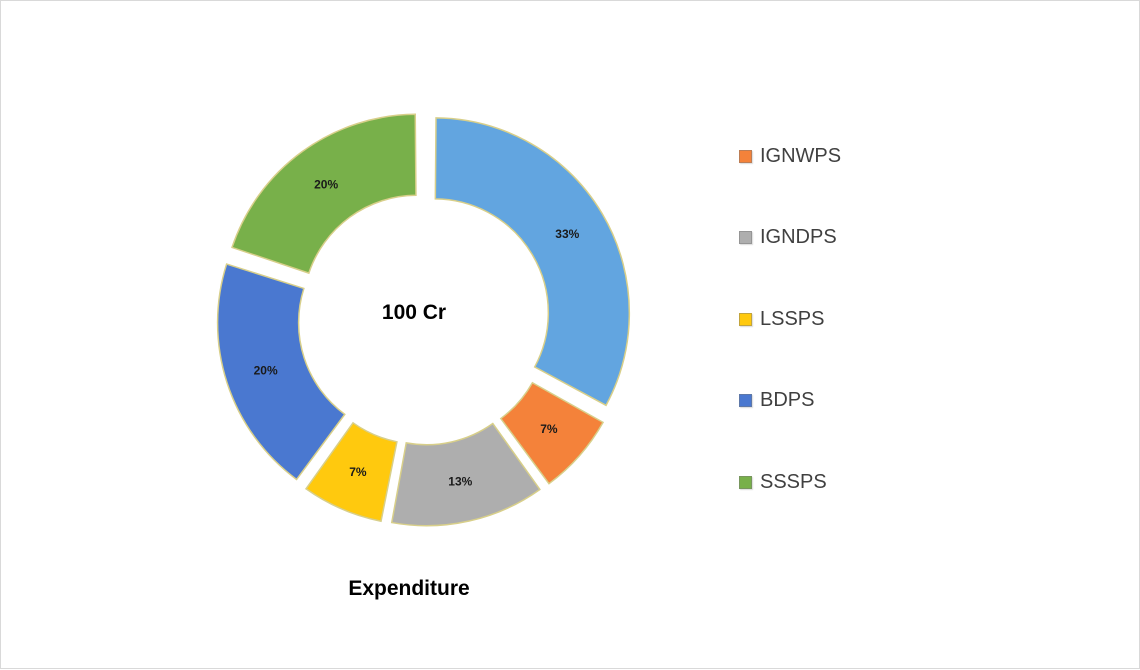 This screenshot has height=670, width=1140. What do you see at coordinates (798, 237) in the screenshot?
I see `legend-label: IGNDPS` at bounding box center [798, 237].